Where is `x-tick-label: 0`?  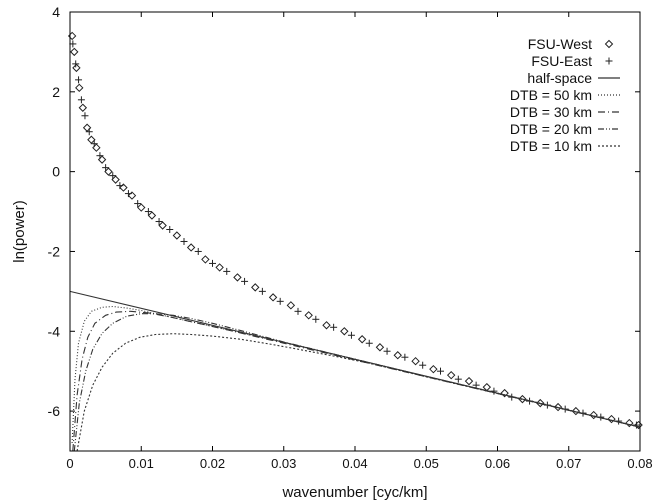
x-tick-label: 0 is located at coordinates (69, 463).